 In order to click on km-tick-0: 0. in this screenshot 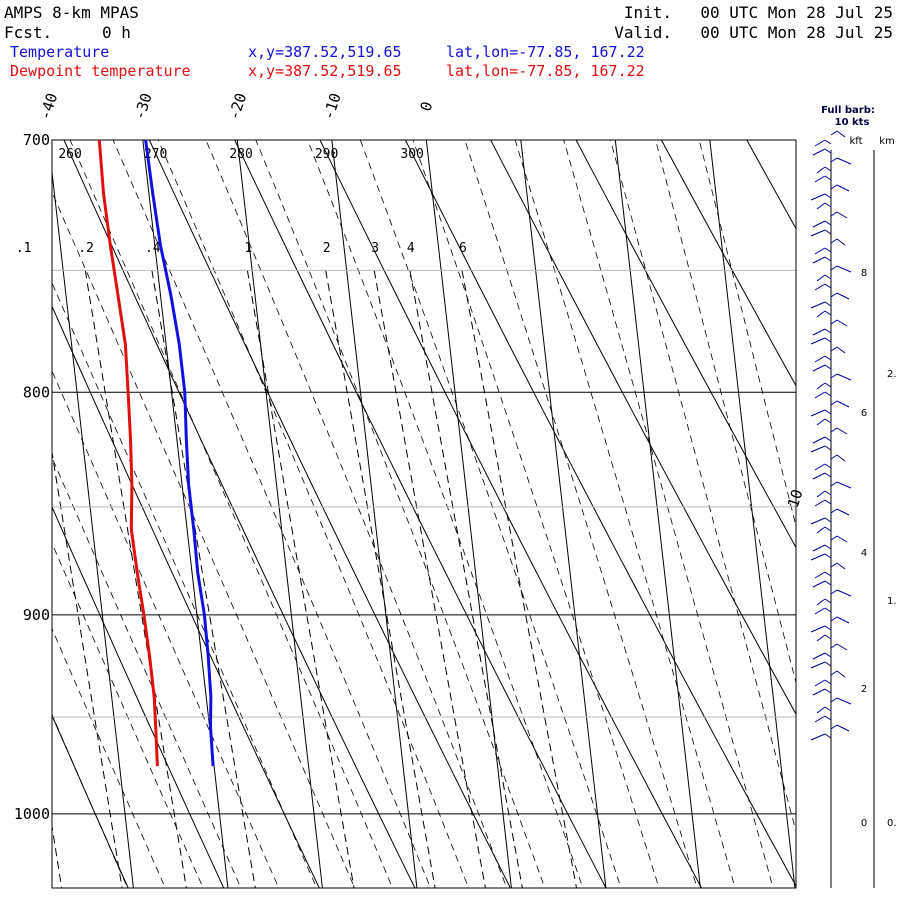, I will do `click(892, 823)`.